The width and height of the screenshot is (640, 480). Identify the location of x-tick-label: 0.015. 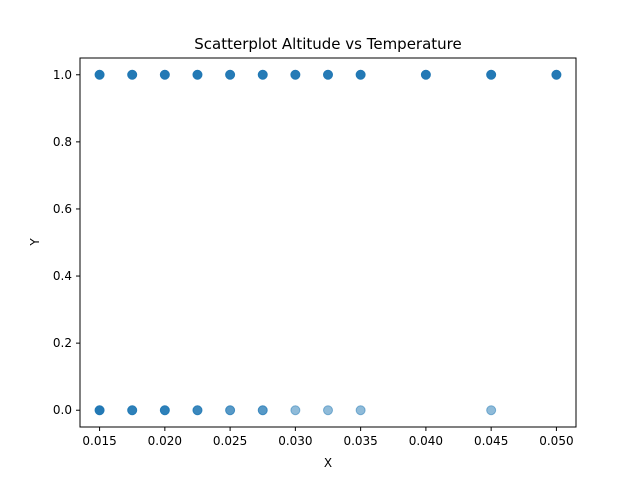
(99, 441).